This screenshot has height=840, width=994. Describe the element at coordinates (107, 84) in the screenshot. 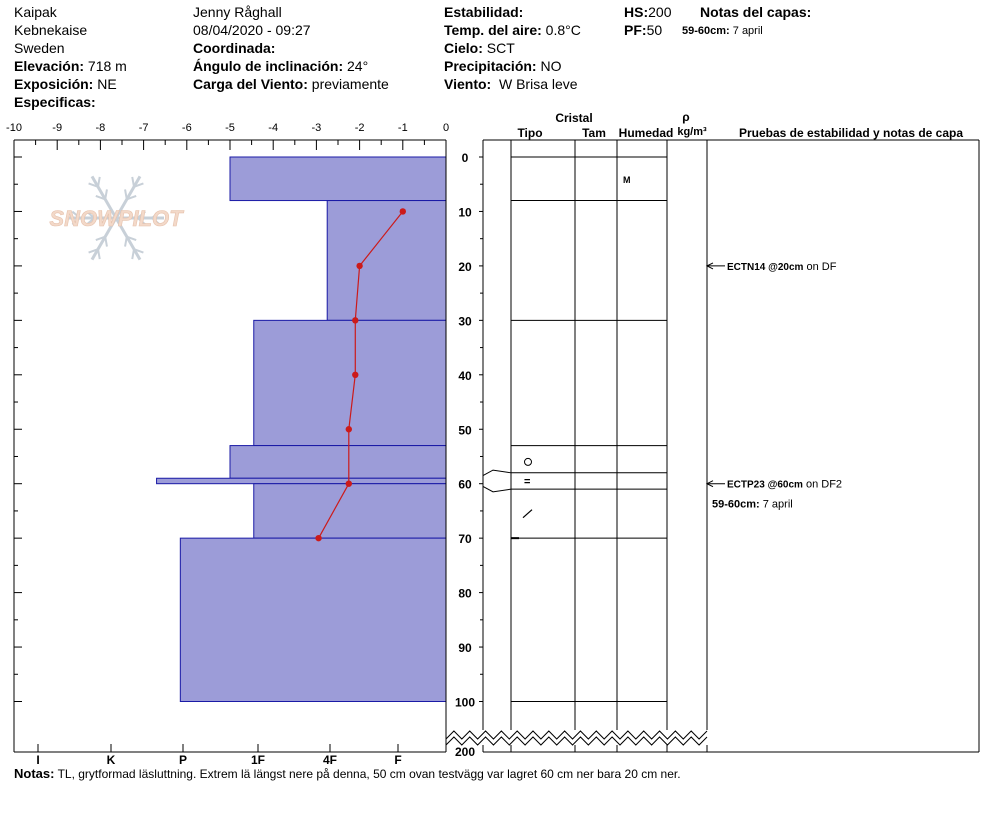

I see `aspect-value: NE` at that location.